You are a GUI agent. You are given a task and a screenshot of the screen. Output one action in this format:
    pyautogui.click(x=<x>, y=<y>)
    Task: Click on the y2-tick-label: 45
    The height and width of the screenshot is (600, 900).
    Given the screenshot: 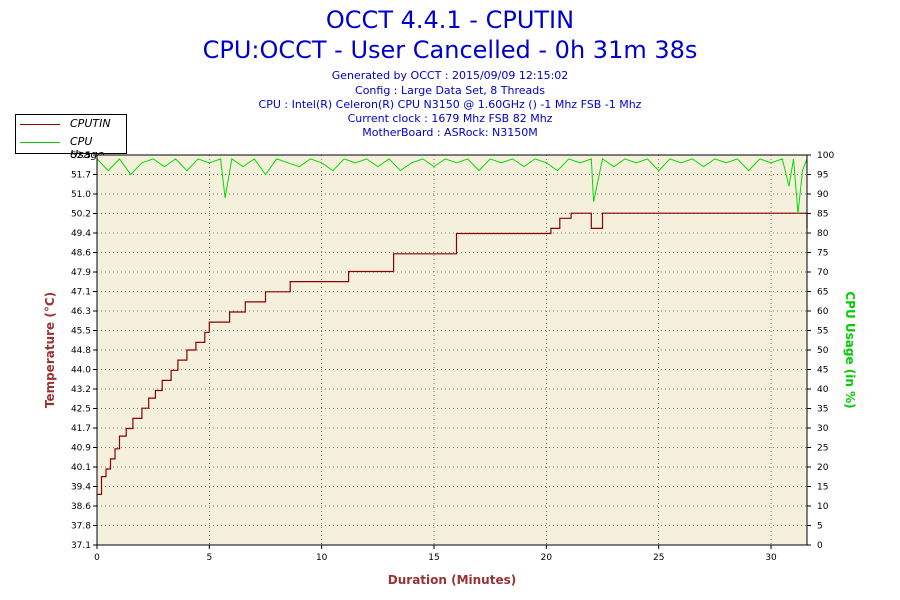 What is the action you would take?
    pyautogui.click(x=822, y=371)
    